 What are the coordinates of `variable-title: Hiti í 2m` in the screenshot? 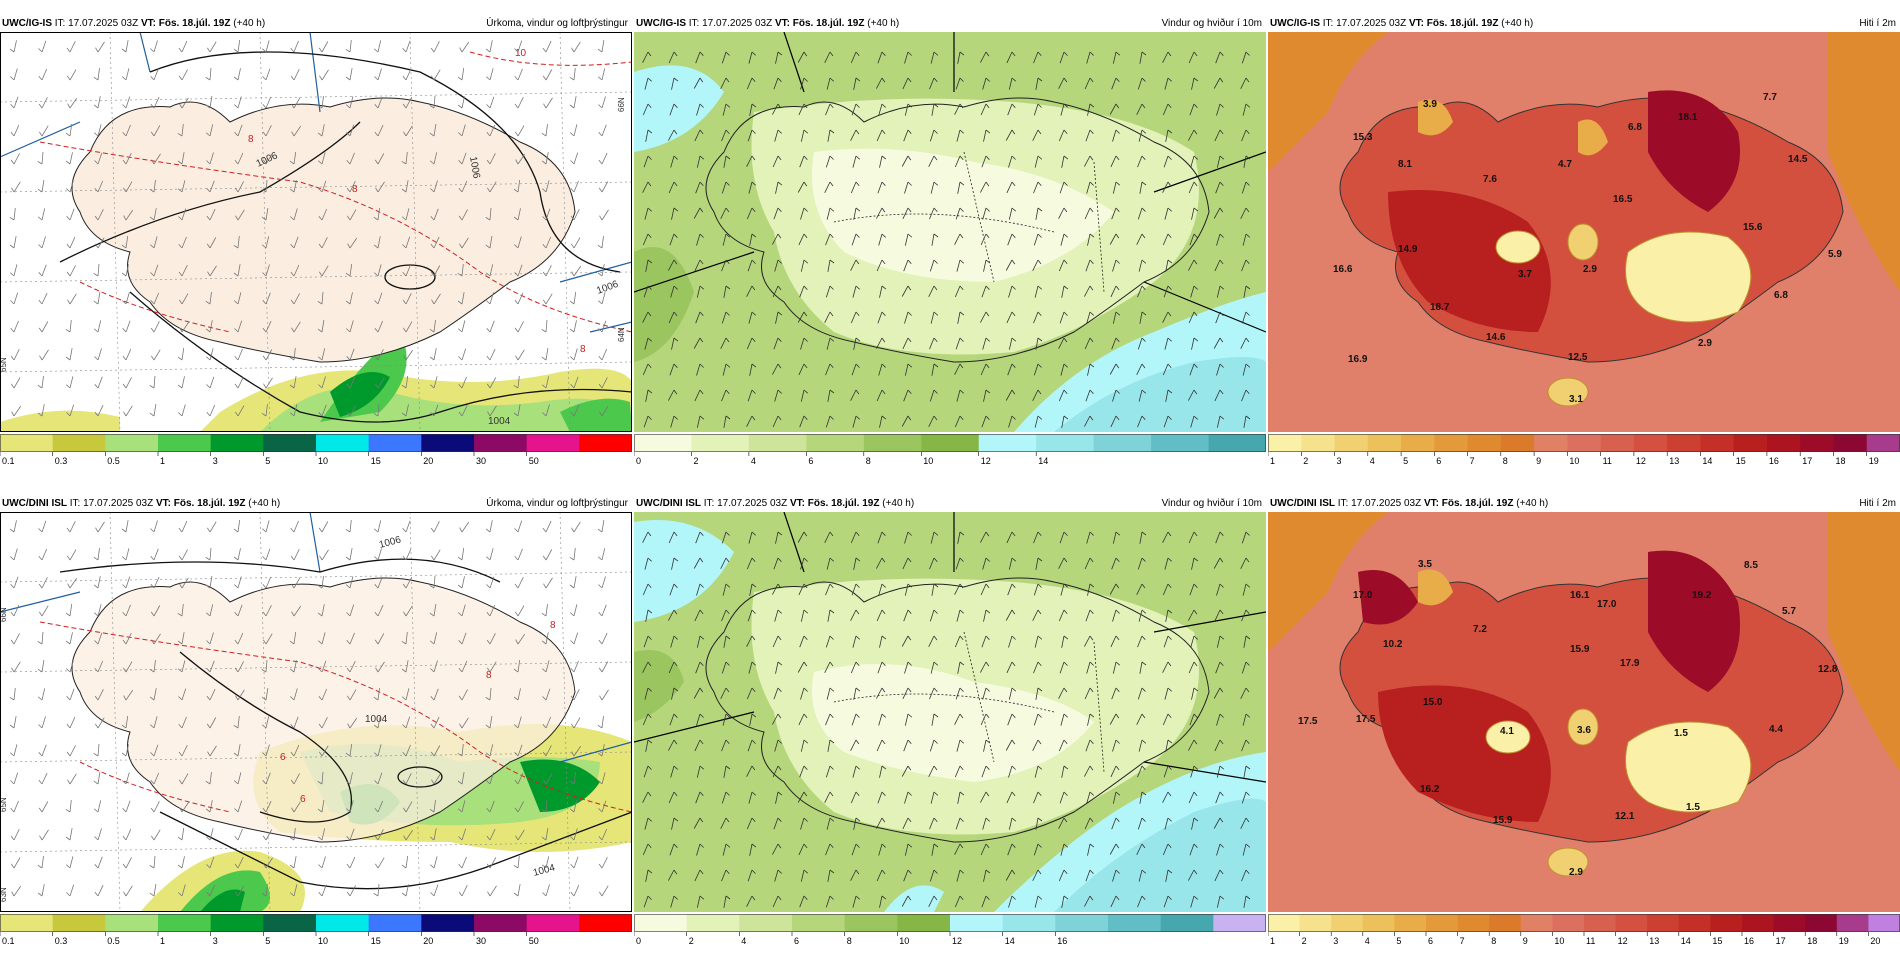 It's located at (1877, 23).